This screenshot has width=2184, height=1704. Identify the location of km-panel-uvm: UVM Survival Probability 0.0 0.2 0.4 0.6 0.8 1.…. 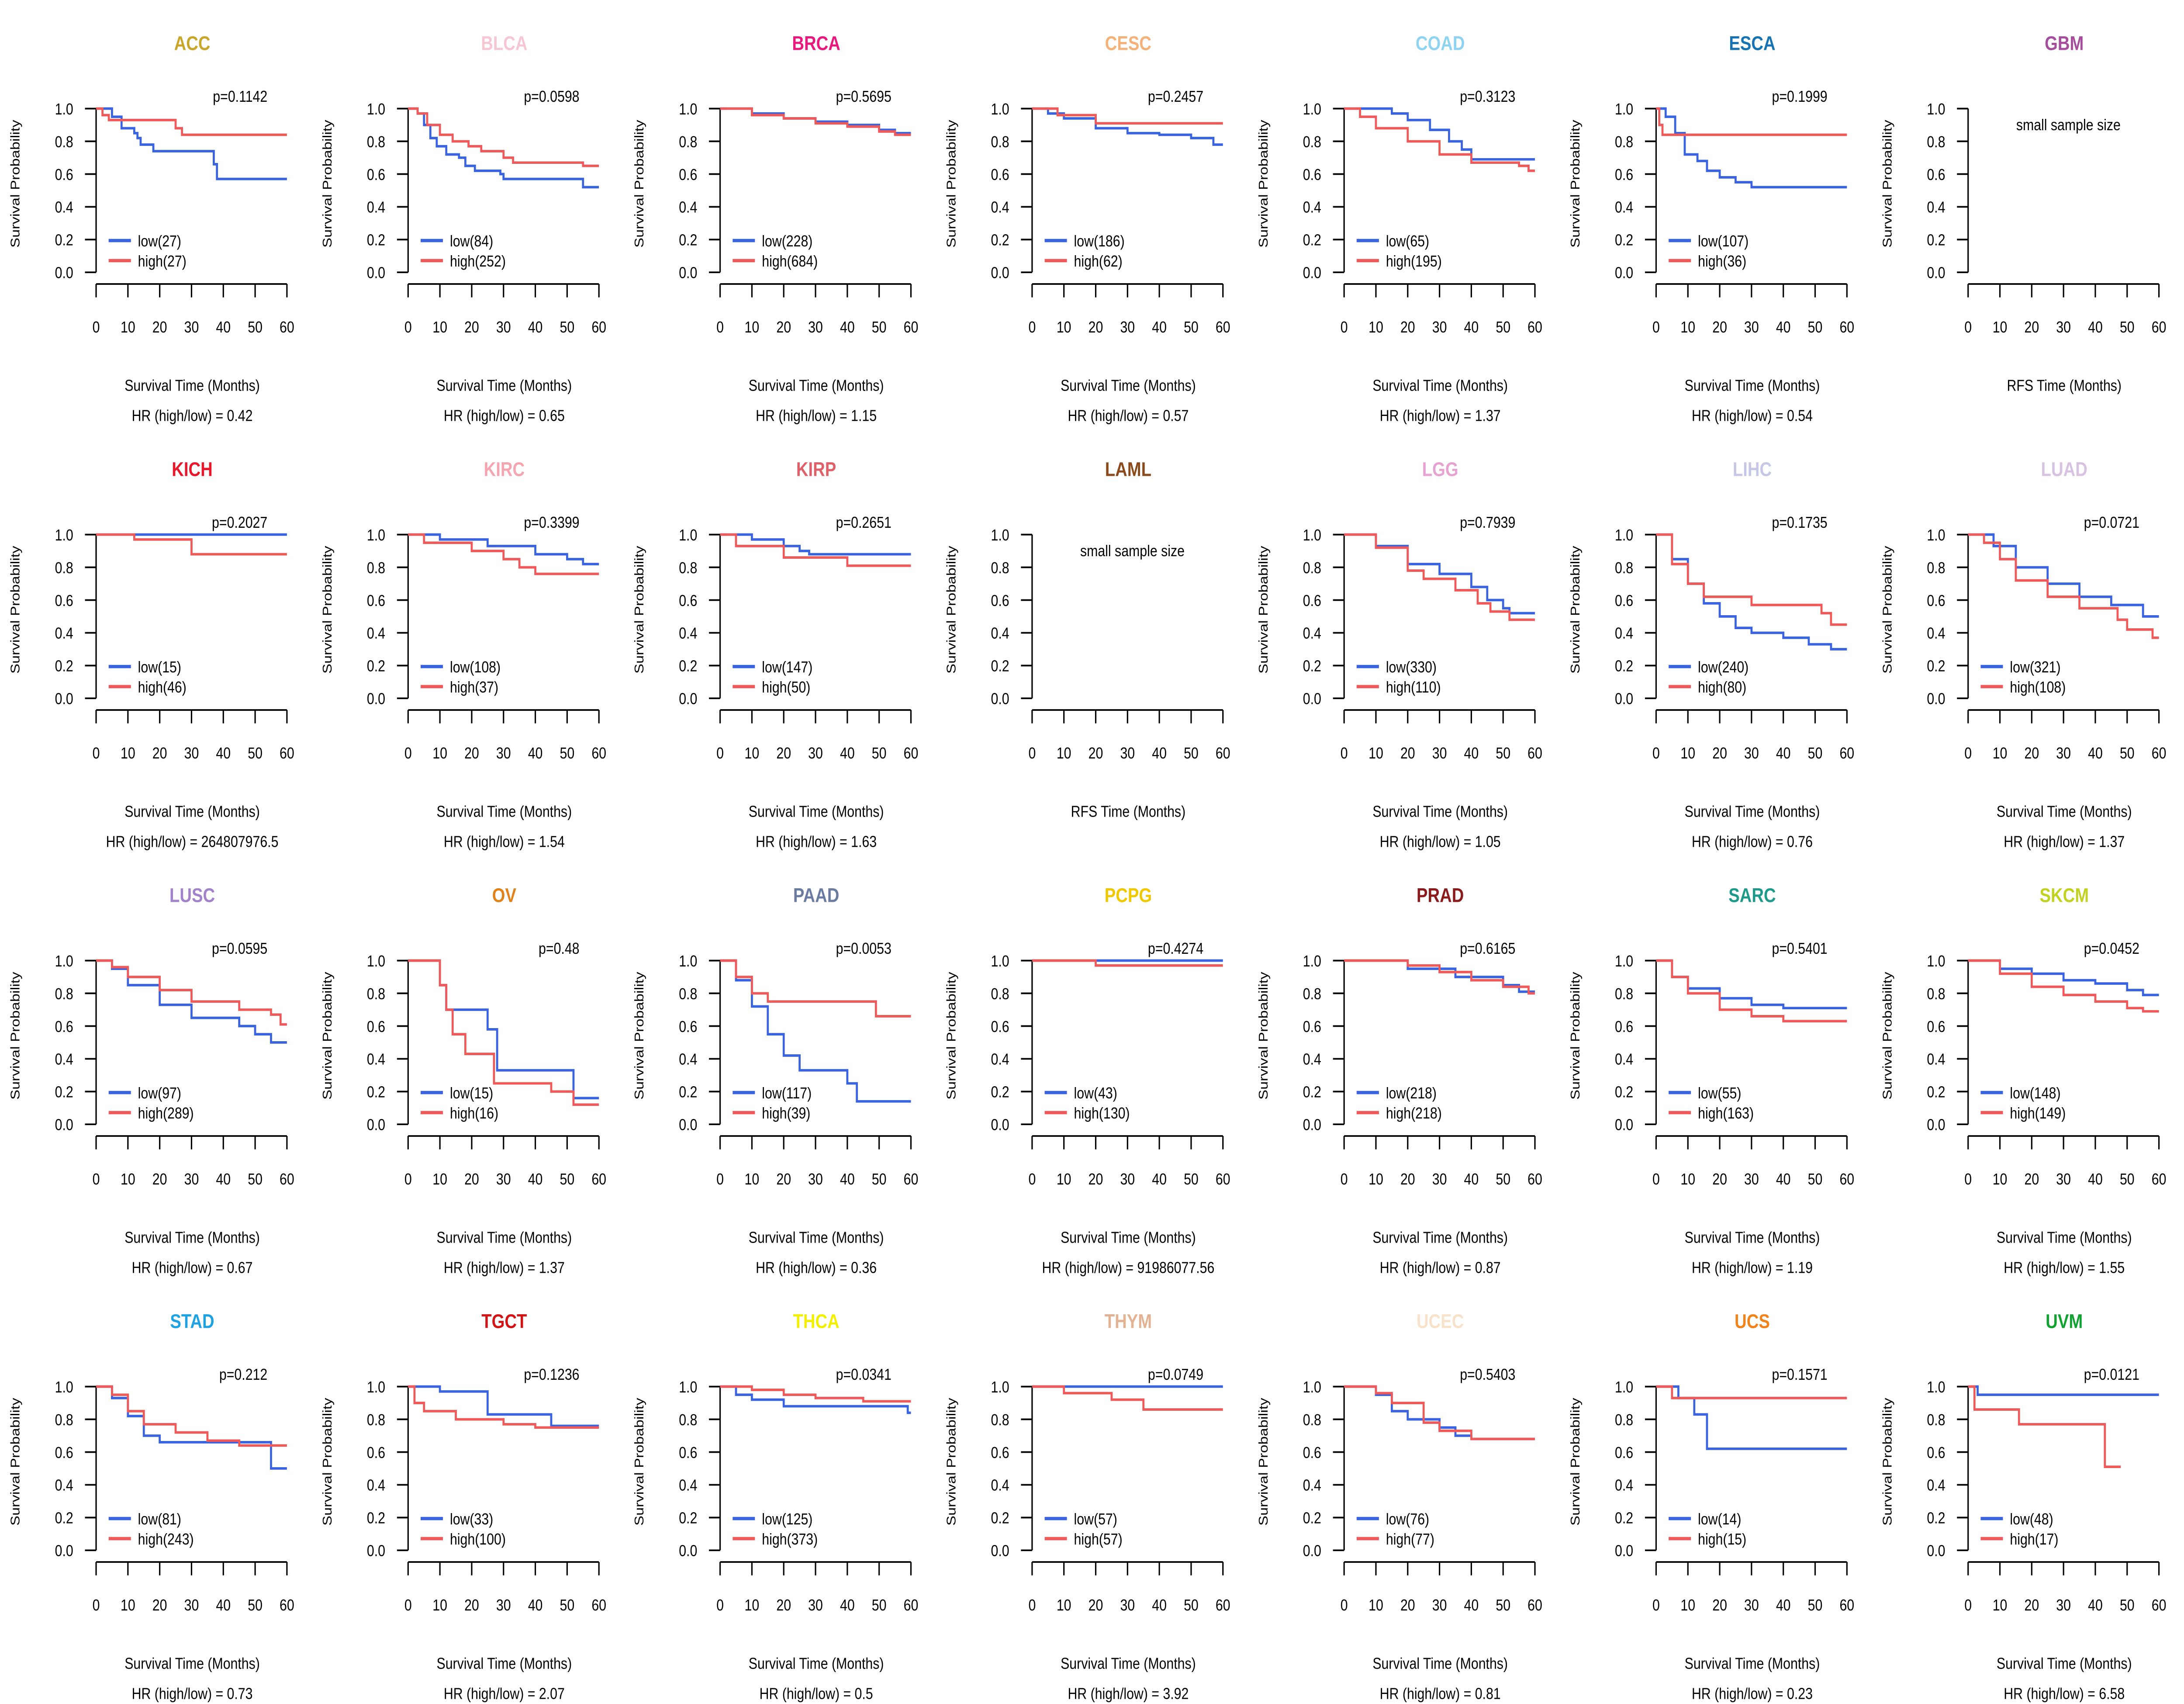
(2023, 1506).